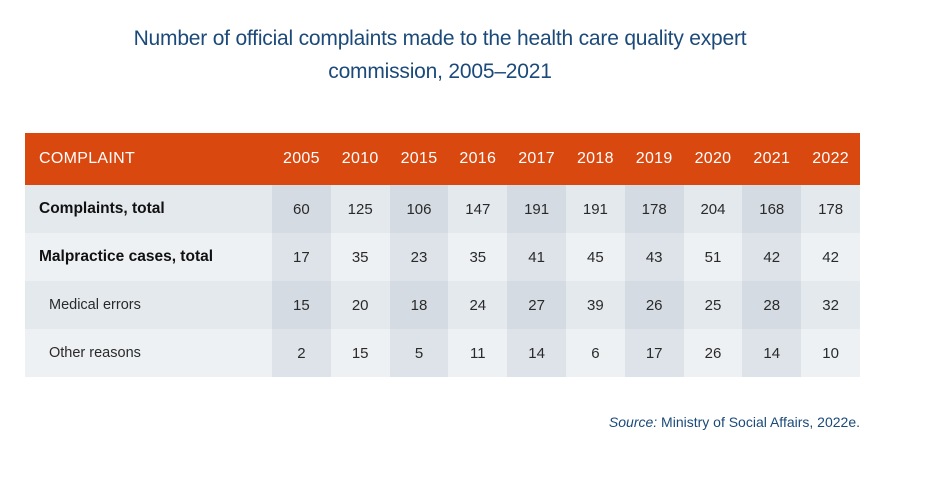 This screenshot has width=926, height=501. What do you see at coordinates (478, 305) in the screenshot?
I see `cell-value: 24` at bounding box center [478, 305].